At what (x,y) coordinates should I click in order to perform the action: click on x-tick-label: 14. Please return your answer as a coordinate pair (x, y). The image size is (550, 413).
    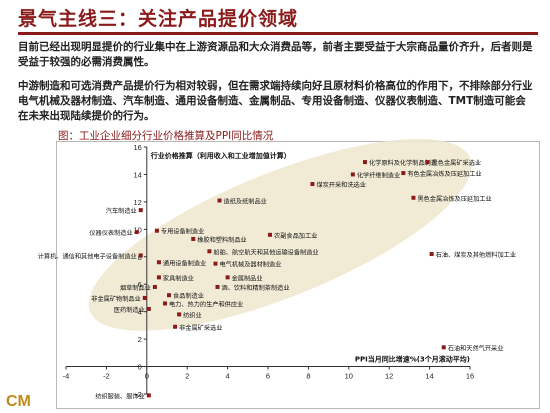
    Looking at the image, I should click on (429, 376).